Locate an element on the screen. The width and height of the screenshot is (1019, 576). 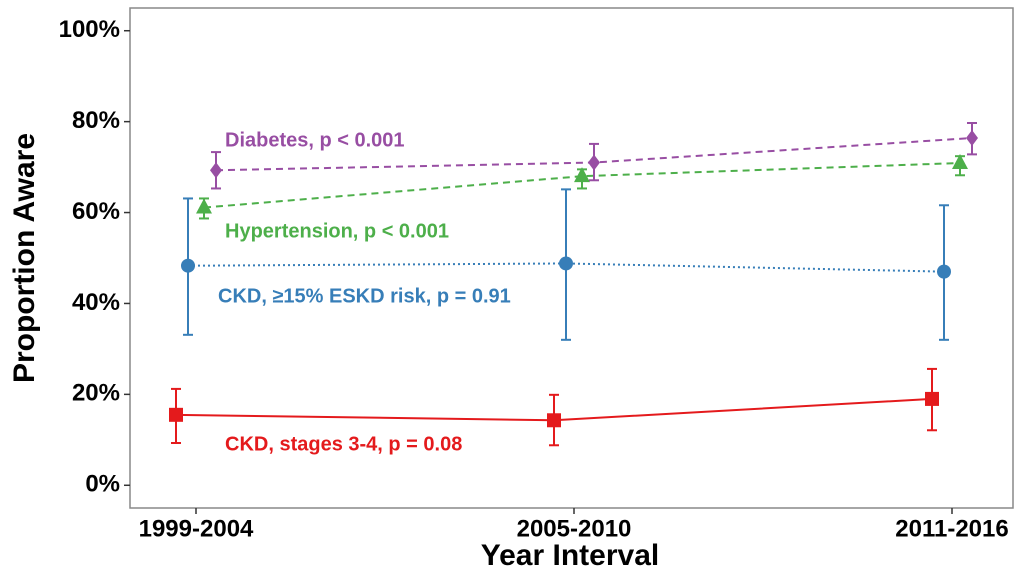
series-label: Diabetes, p < 0.001 is located at coordinates (315, 140).